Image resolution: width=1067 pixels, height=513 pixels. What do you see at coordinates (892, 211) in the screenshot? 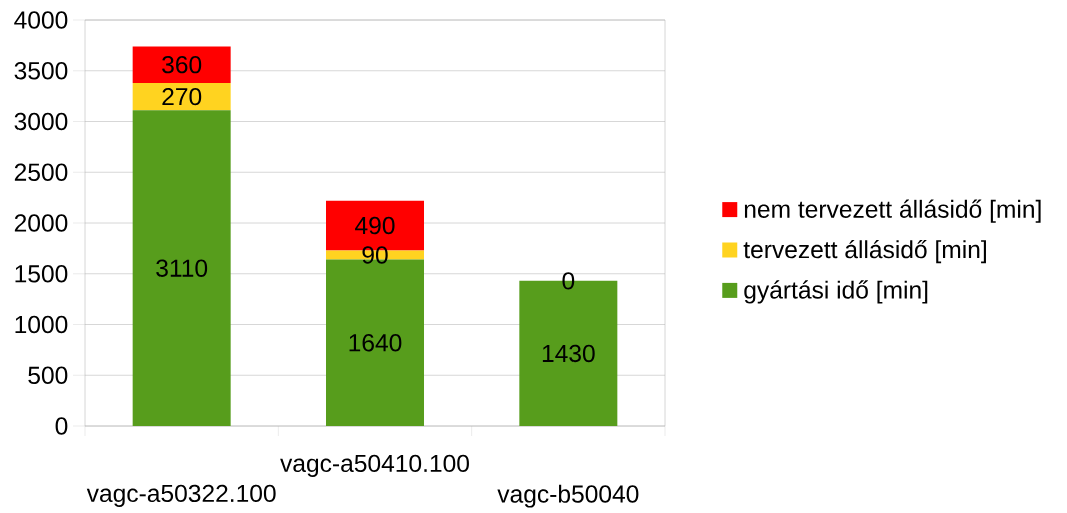
I see `legend-label: nem tervezett állásidő [min]` at bounding box center [892, 211].